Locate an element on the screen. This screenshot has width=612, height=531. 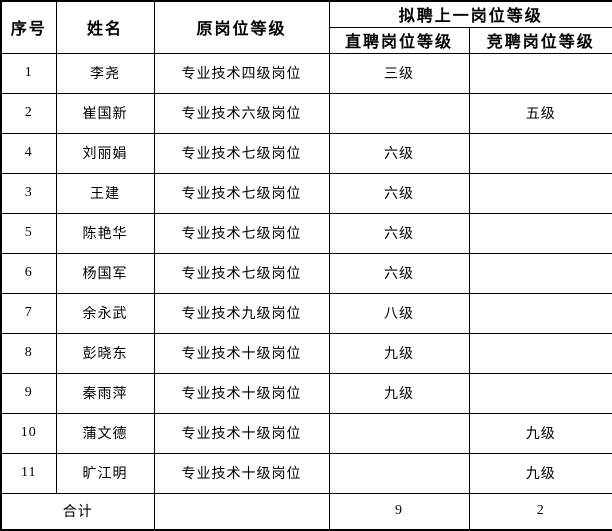
cell-direct-grade: 三级 is located at coordinates (399, 73).